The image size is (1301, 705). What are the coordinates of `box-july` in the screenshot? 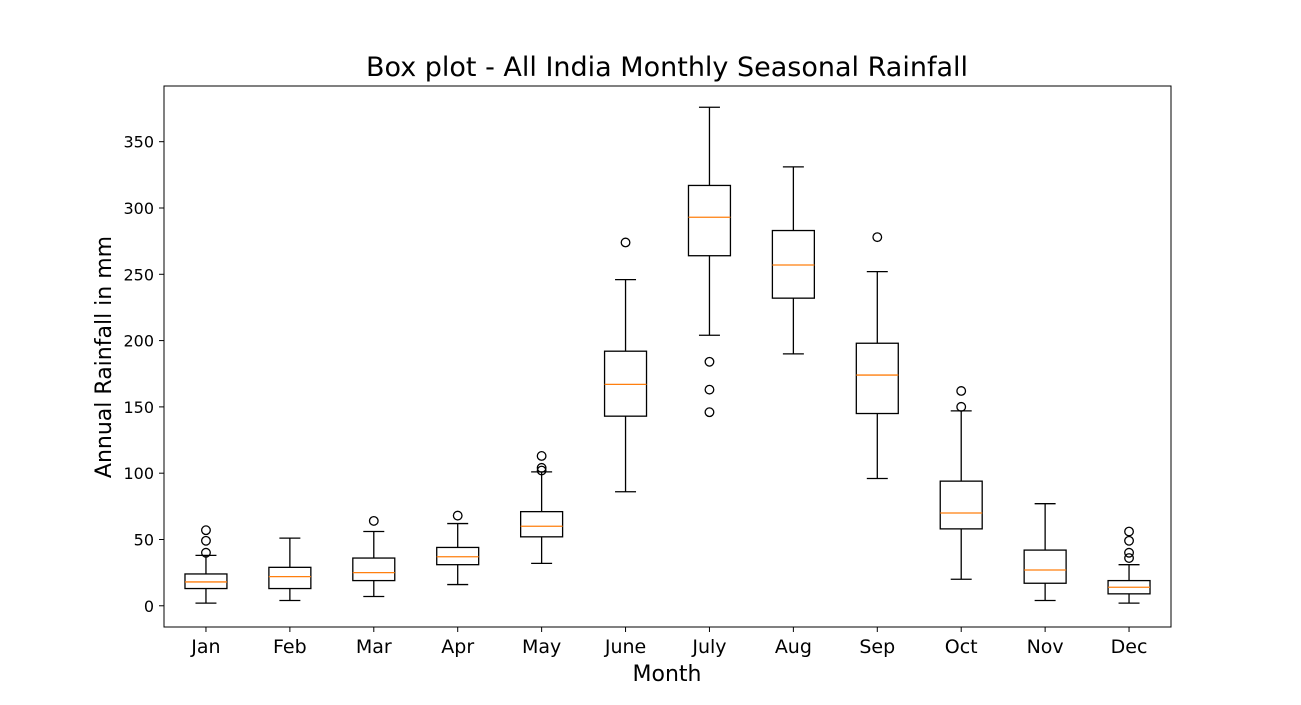 It's located at (709, 262).